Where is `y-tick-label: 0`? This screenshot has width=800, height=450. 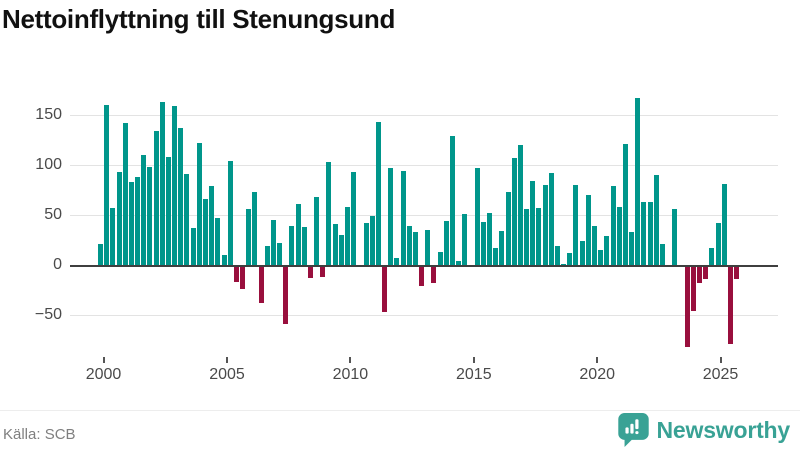
y-tick-label: 0 is located at coordinates (57, 264).